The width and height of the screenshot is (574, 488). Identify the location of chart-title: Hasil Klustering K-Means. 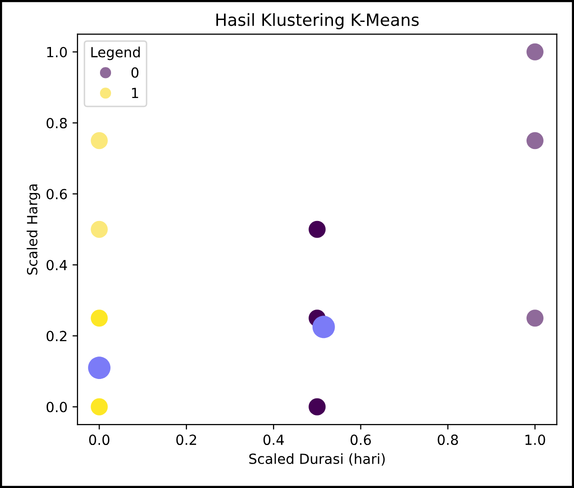
(317, 21).